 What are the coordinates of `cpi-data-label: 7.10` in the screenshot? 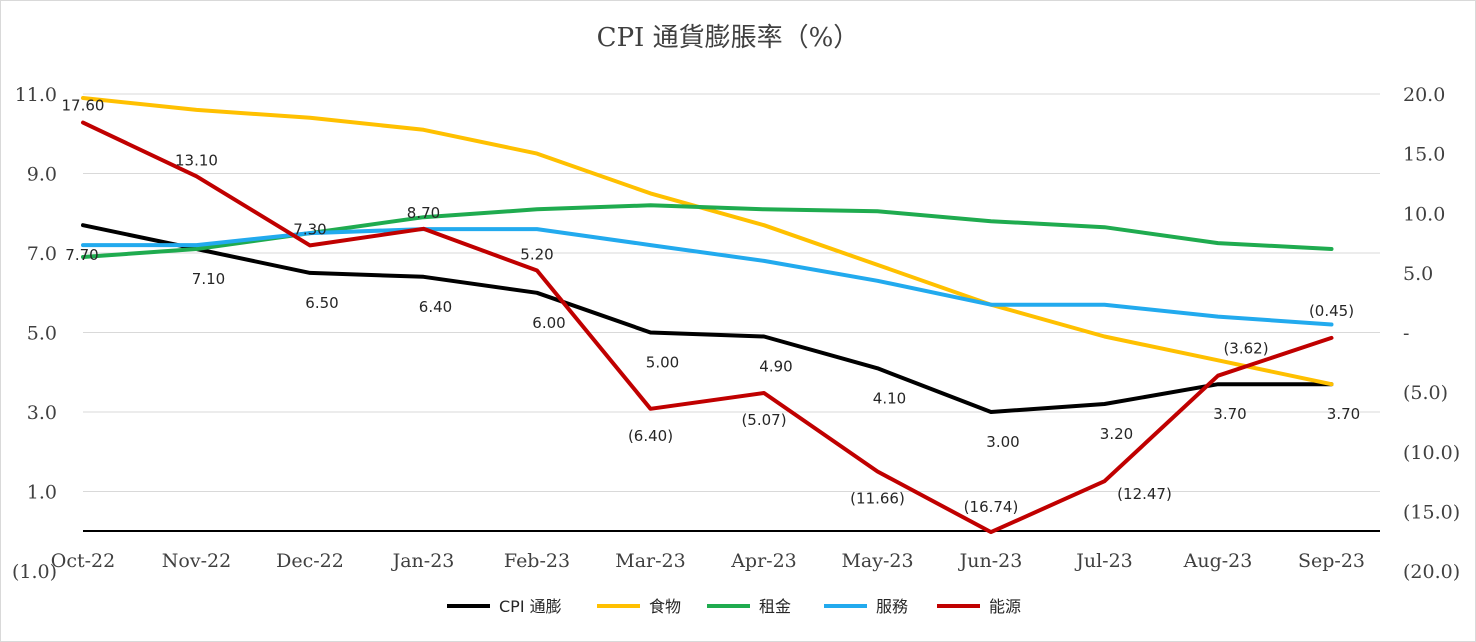 It's located at (208, 279).